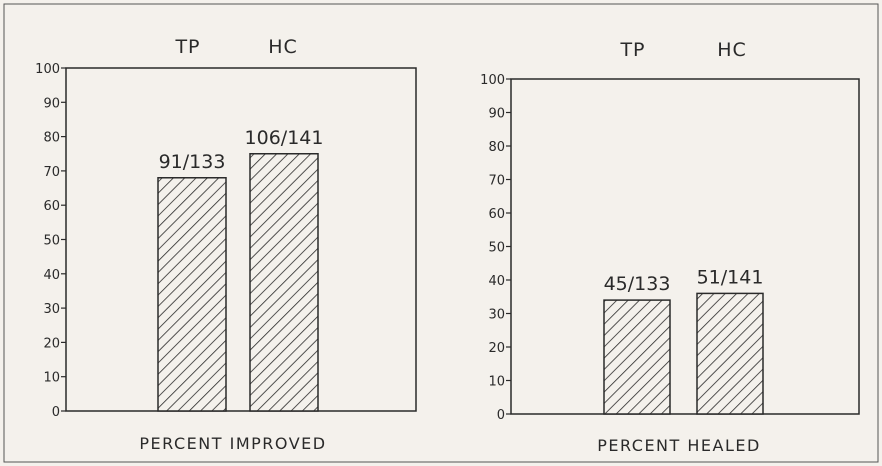 This screenshot has width=882, height=466. What do you see at coordinates (730, 277) in the screenshot?
I see `data-label: 51/141` at bounding box center [730, 277].